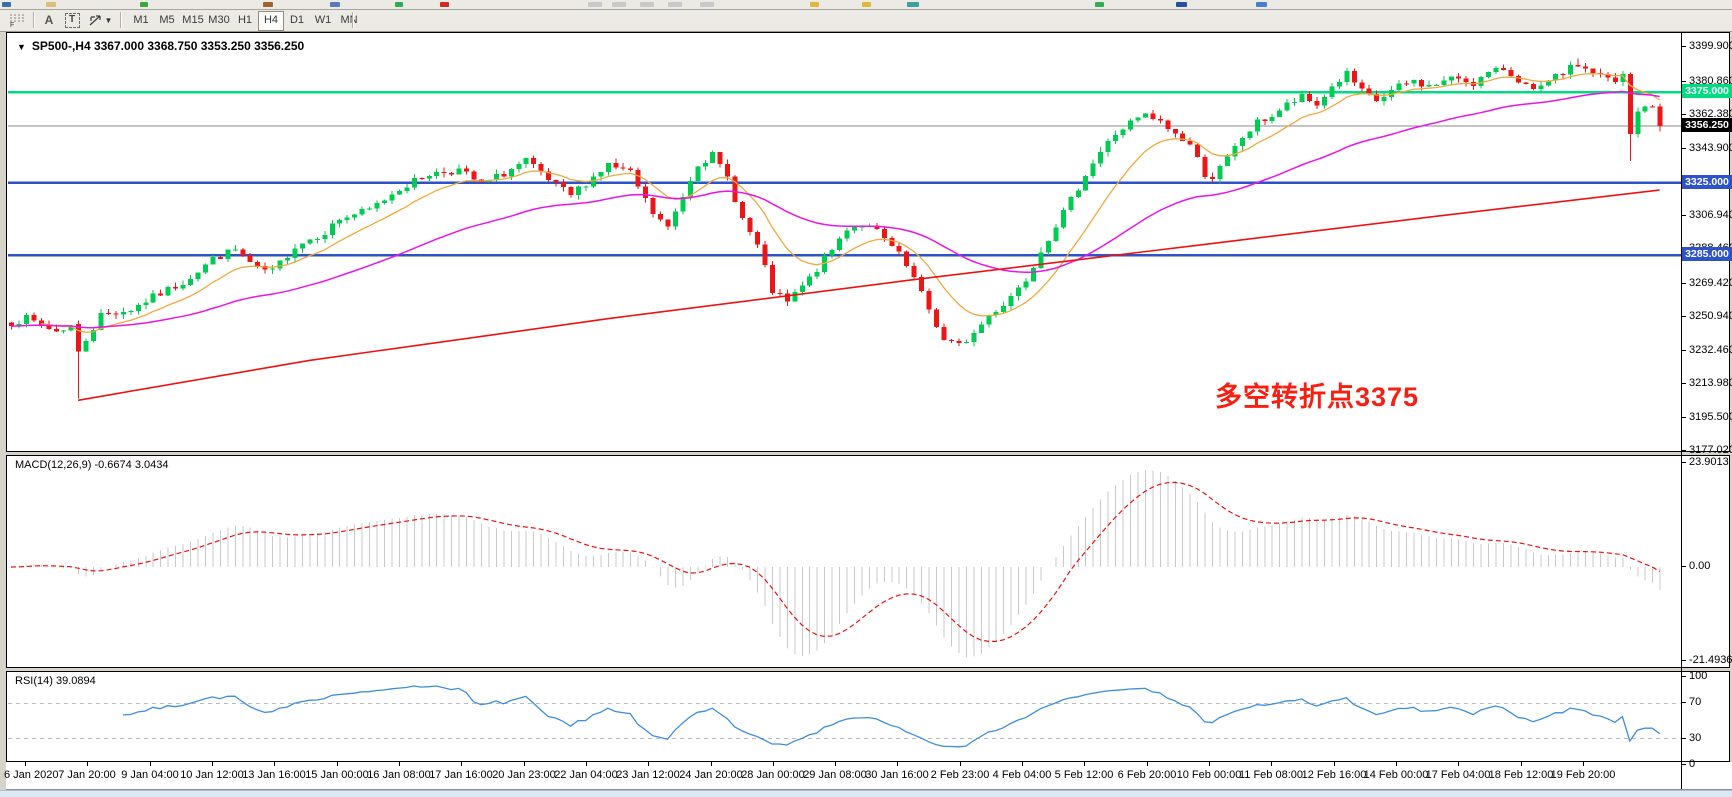 This screenshot has width=1732, height=797. Describe the element at coordinates (1710, 316) in the screenshot. I see `price-scale-label: 3250.940` at that location.